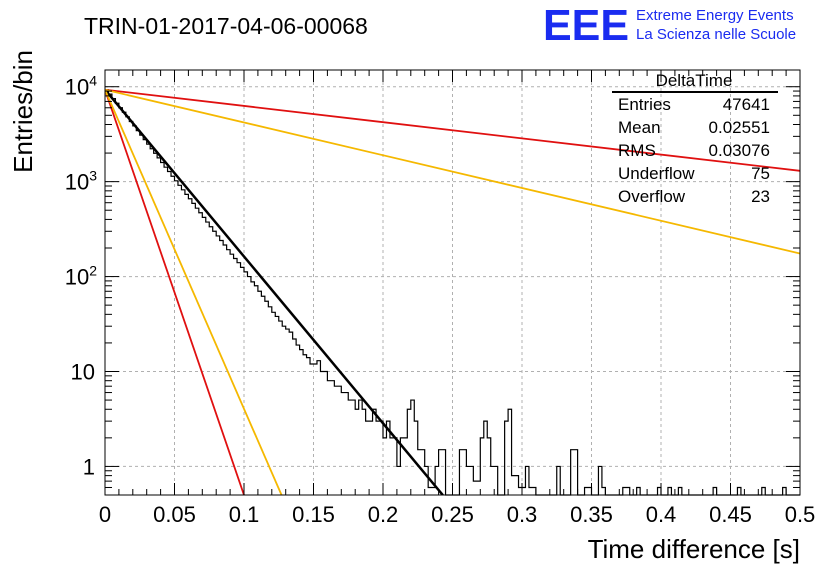  What do you see at coordinates (652, 196) in the screenshot?
I see `stats-label-overflow: Overflow` at bounding box center [652, 196].